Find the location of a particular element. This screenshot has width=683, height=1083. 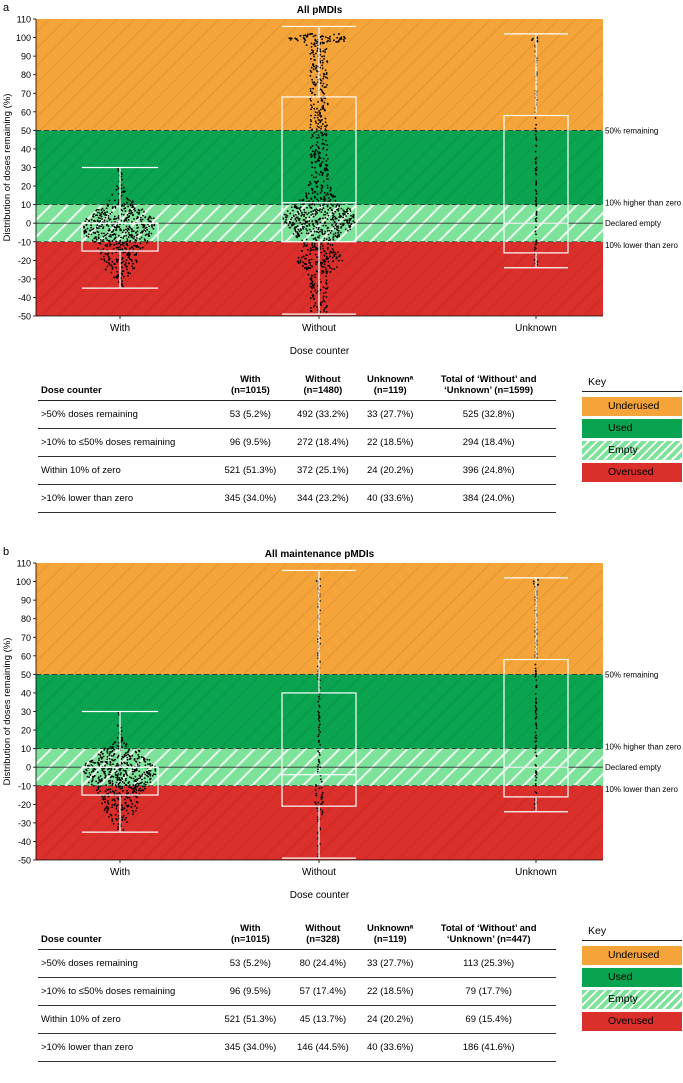

y-tick-label: 90 is located at coordinates (26, 601).